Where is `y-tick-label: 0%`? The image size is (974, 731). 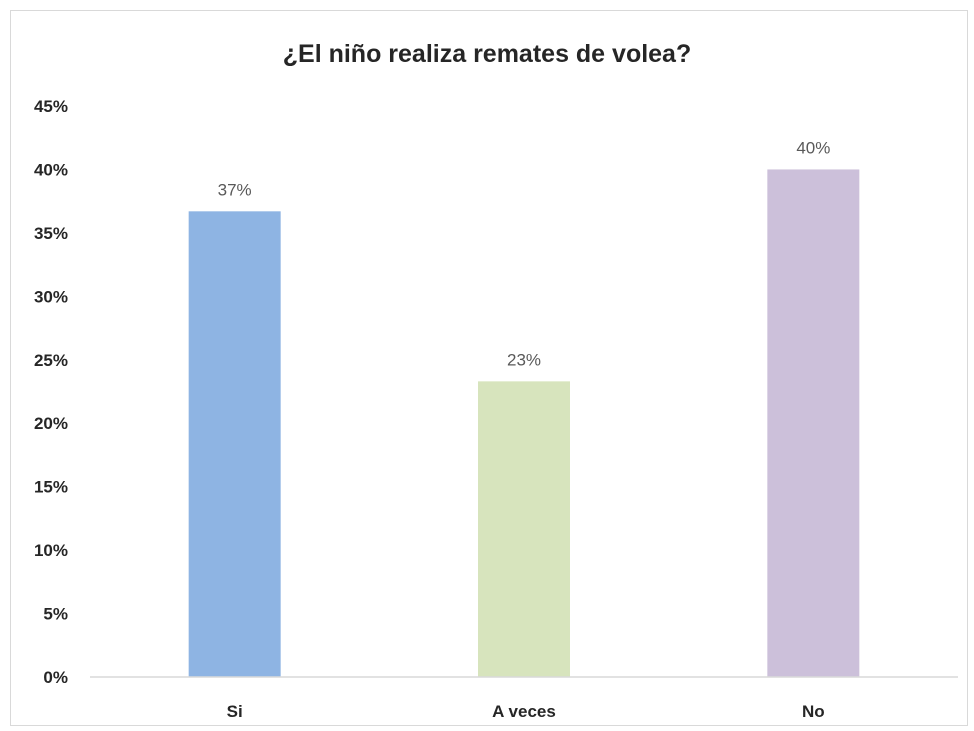
y-tick-label: 0% is located at coordinates (55, 677).